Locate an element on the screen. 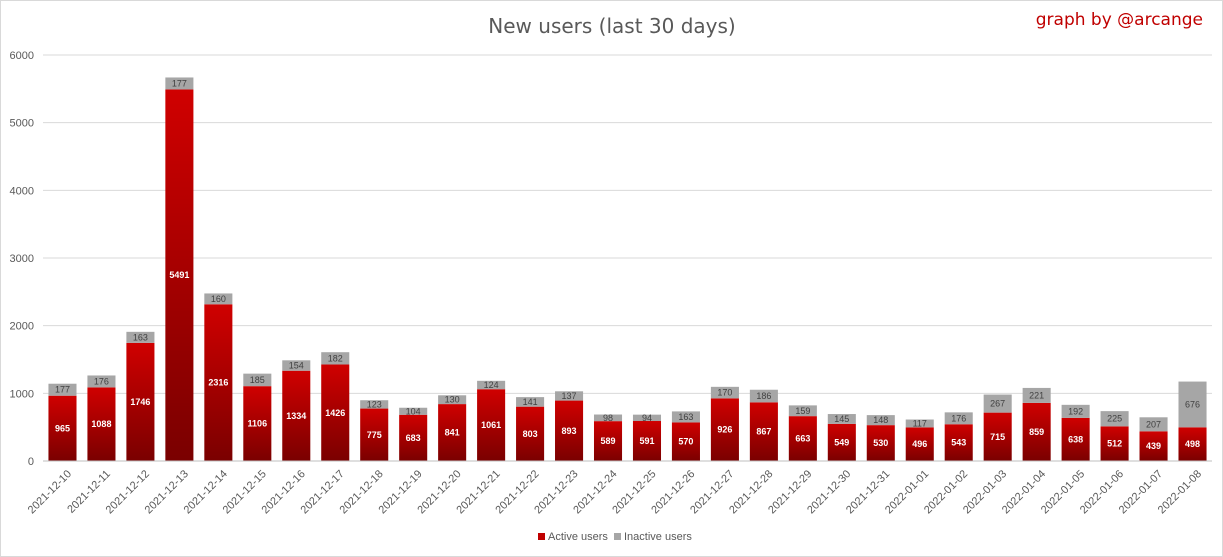  data-label-inactive: 123 is located at coordinates (374, 404).